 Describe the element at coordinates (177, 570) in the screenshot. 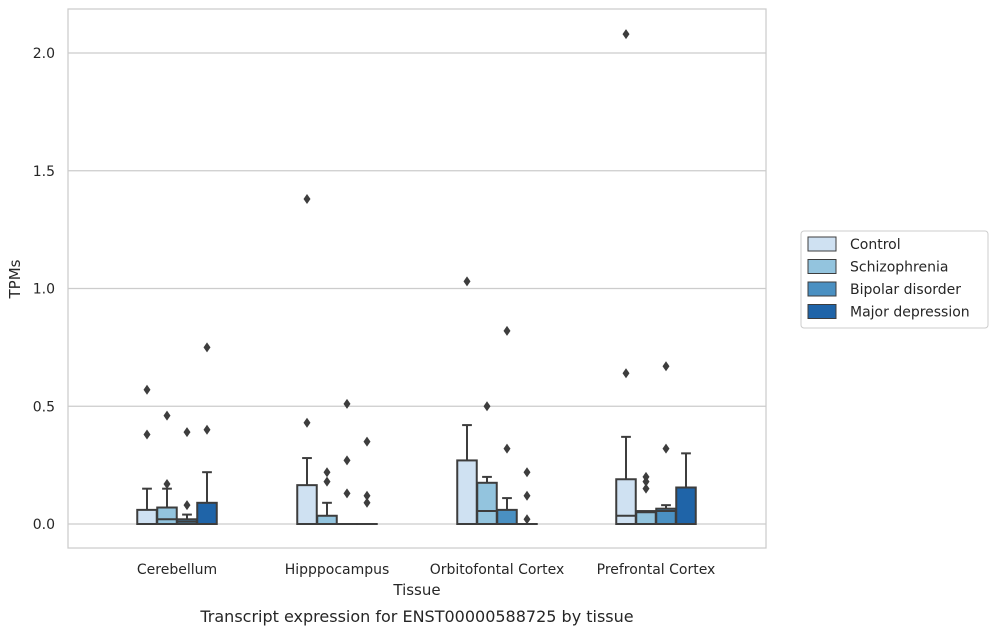

I see `x-tick-label: Cerebellum` at that location.